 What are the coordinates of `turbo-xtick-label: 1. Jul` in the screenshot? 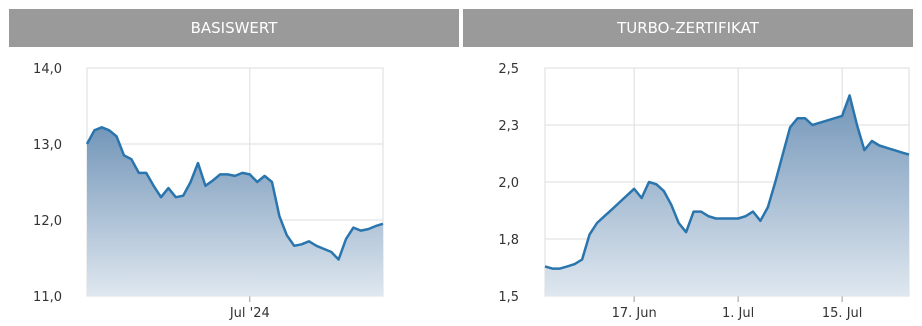 It's located at (738, 313).